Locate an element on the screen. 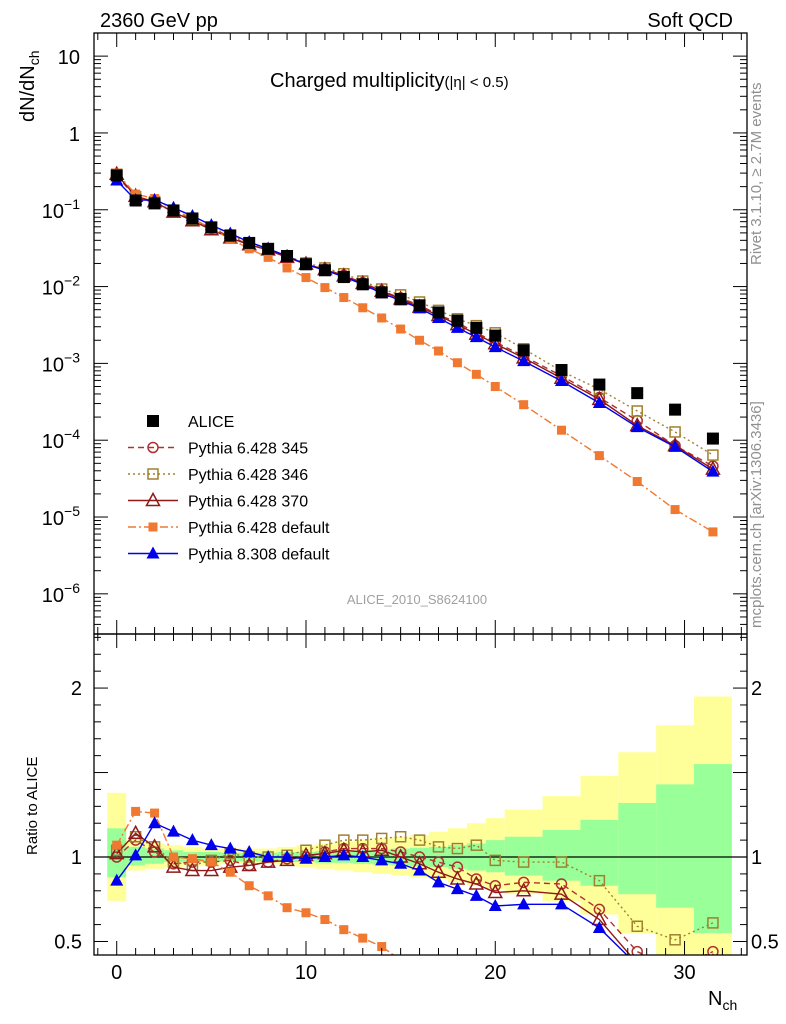 This screenshot has height=1024, width=786. x-axis-label: Nch is located at coordinates (722, 1000).